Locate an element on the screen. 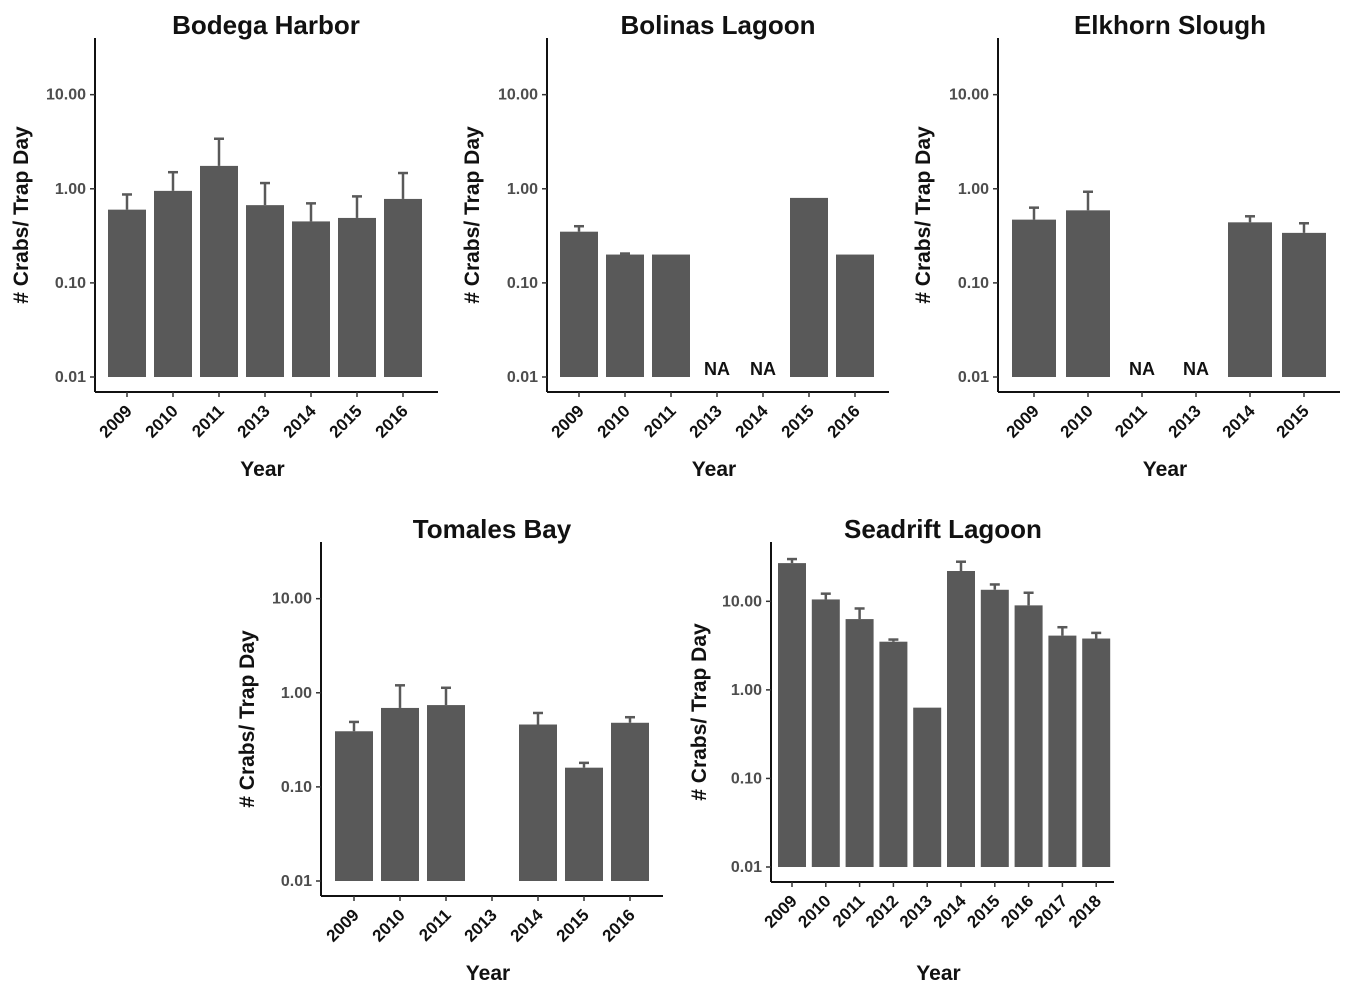 This screenshot has height=984, width=1352. panel-title: Seadrift Lagoon is located at coordinates (943, 529).